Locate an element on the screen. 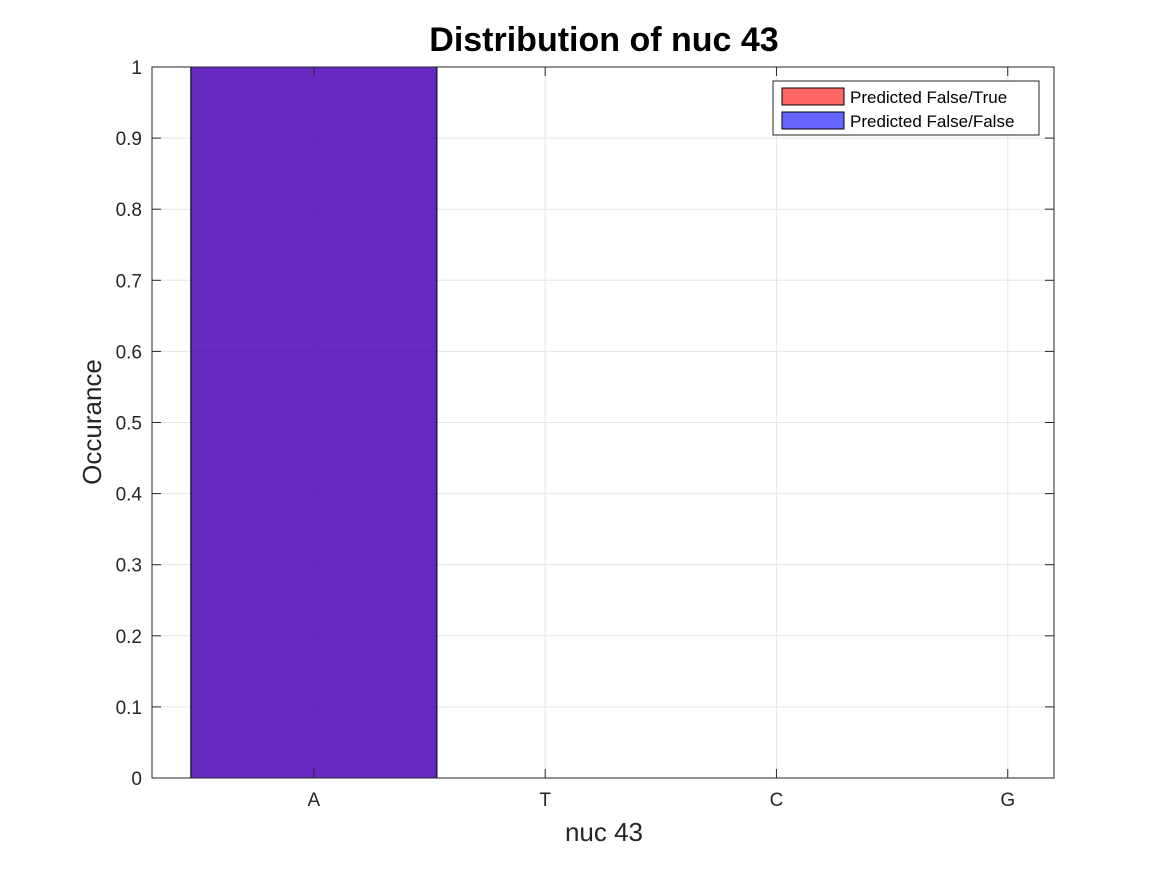 This screenshot has width=1167, height=880. y-tick-label: 0.3 is located at coordinates (129, 566).